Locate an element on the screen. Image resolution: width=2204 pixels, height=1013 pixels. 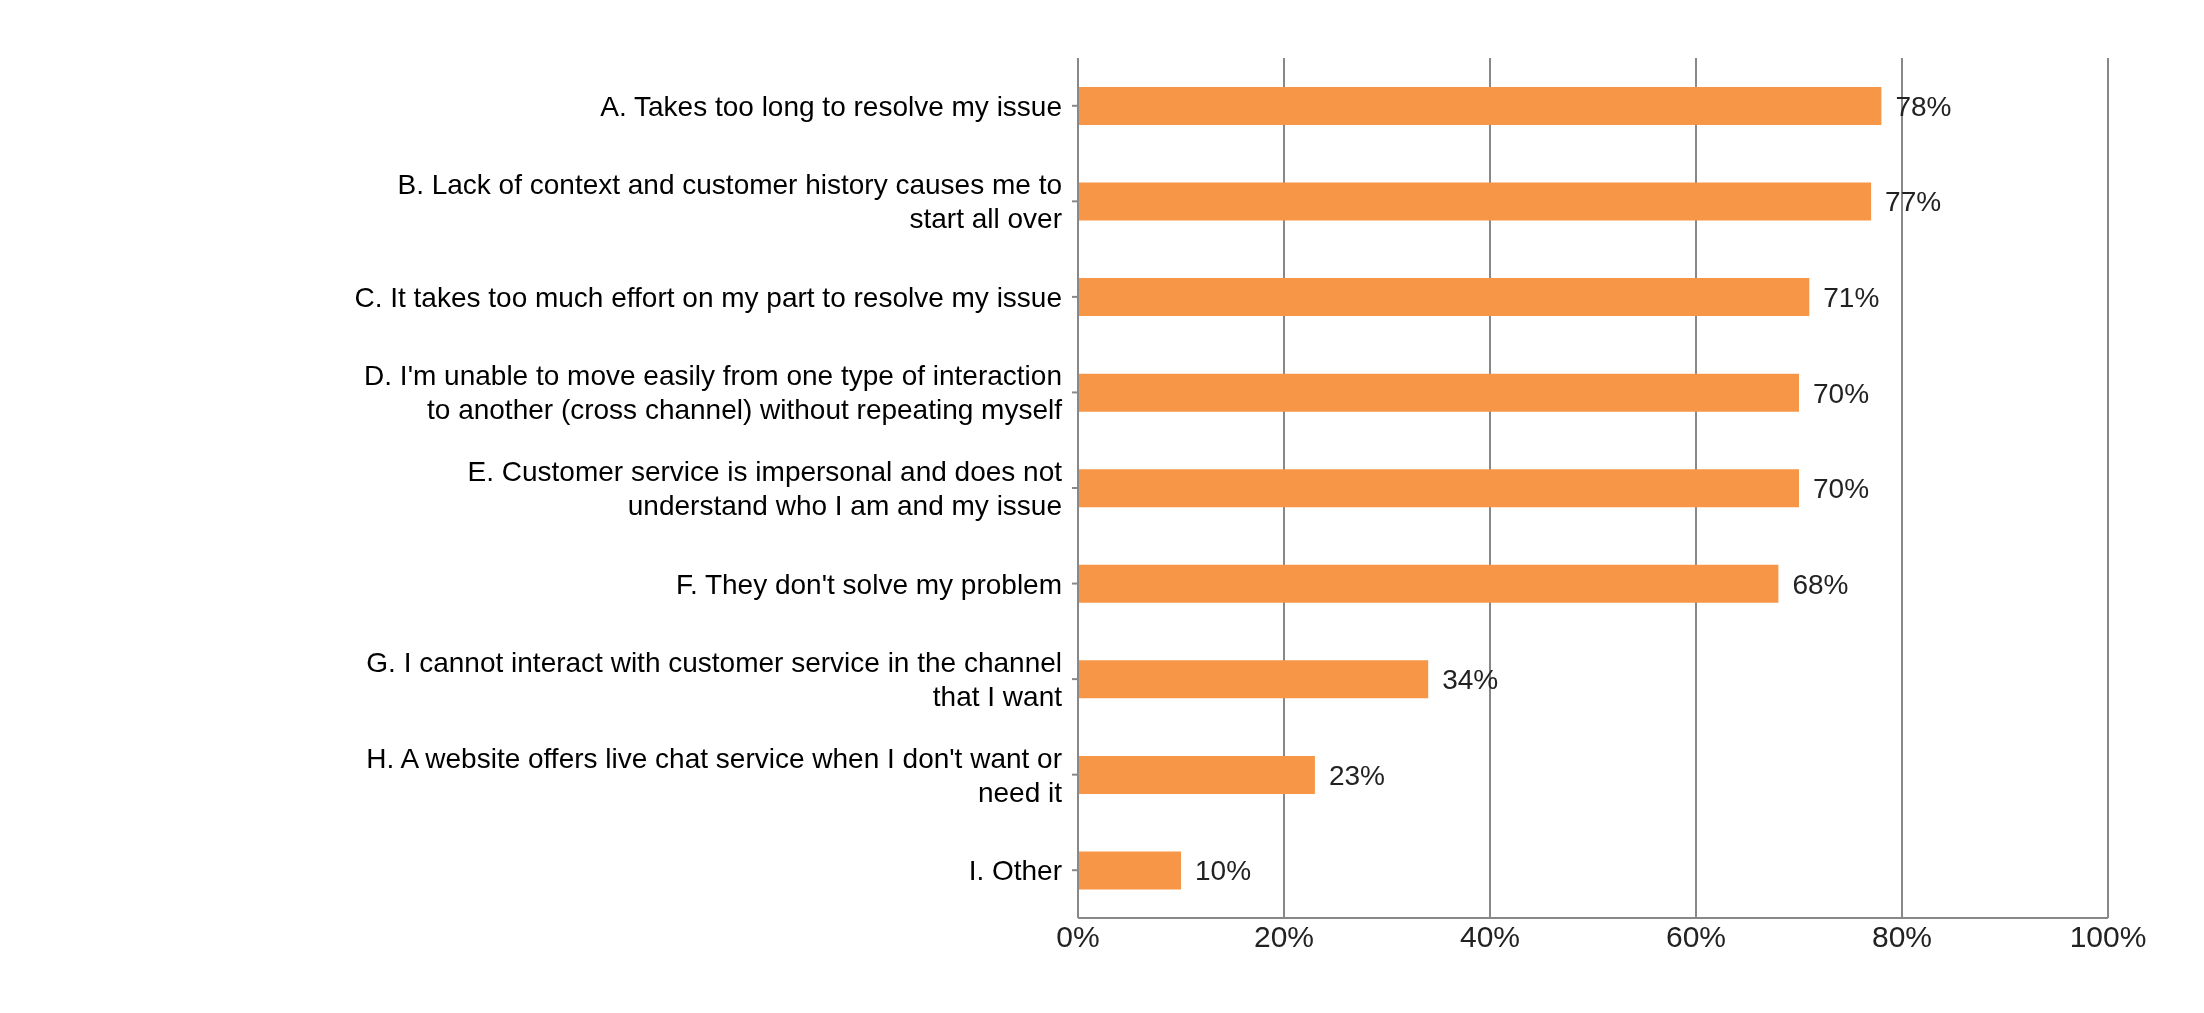
y-tick-label: A. Takes too long to resolve my issue is located at coordinates (831, 106).